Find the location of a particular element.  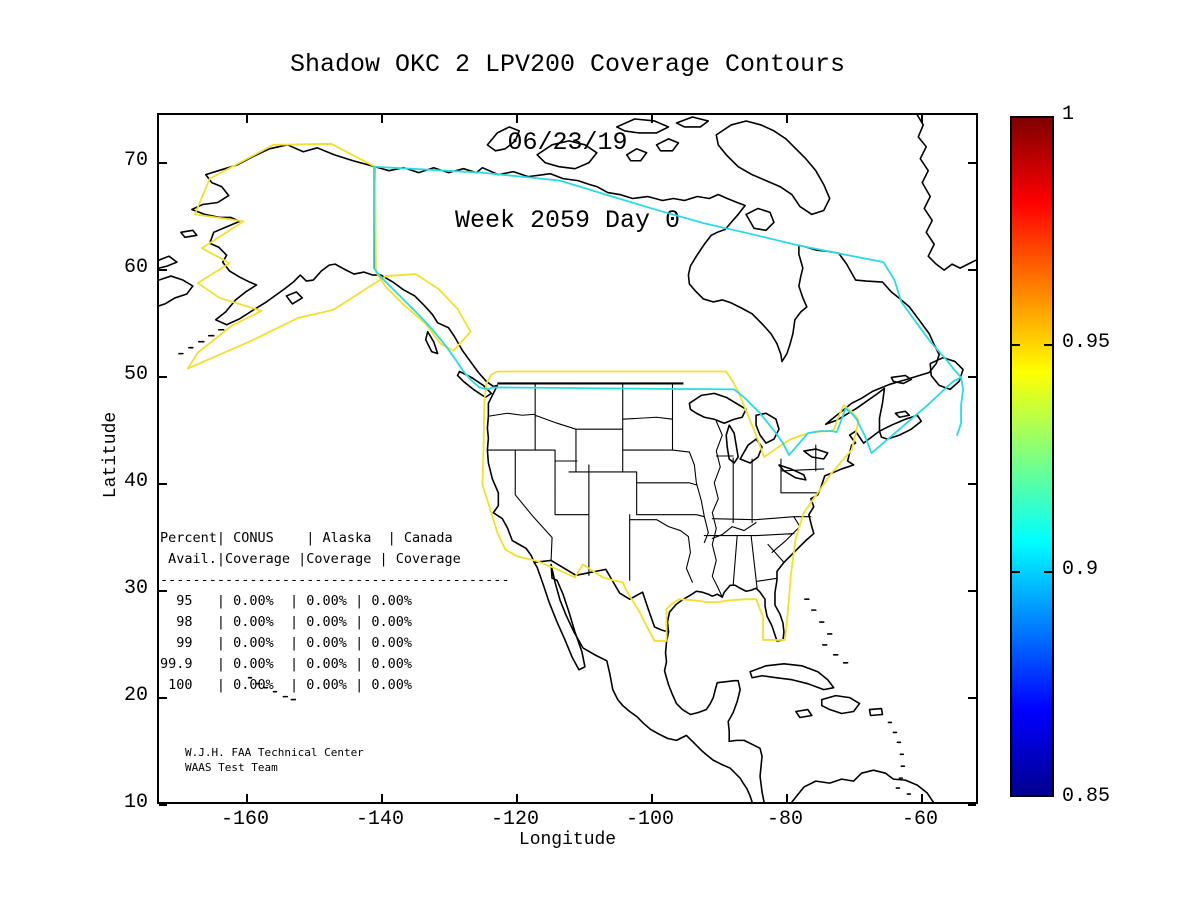

x-tick-label: -80 is located at coordinates (784, 819).